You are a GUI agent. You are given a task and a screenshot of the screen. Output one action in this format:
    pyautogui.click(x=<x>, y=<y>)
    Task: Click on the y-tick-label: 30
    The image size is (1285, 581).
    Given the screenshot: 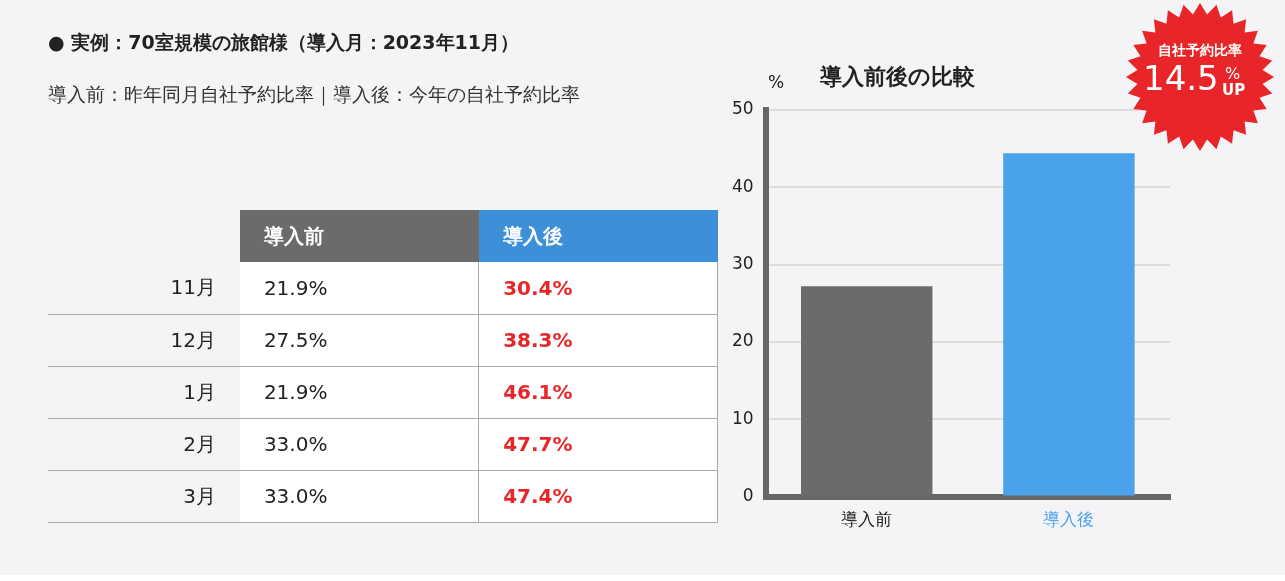 What is the action you would take?
    pyautogui.click(x=742, y=263)
    